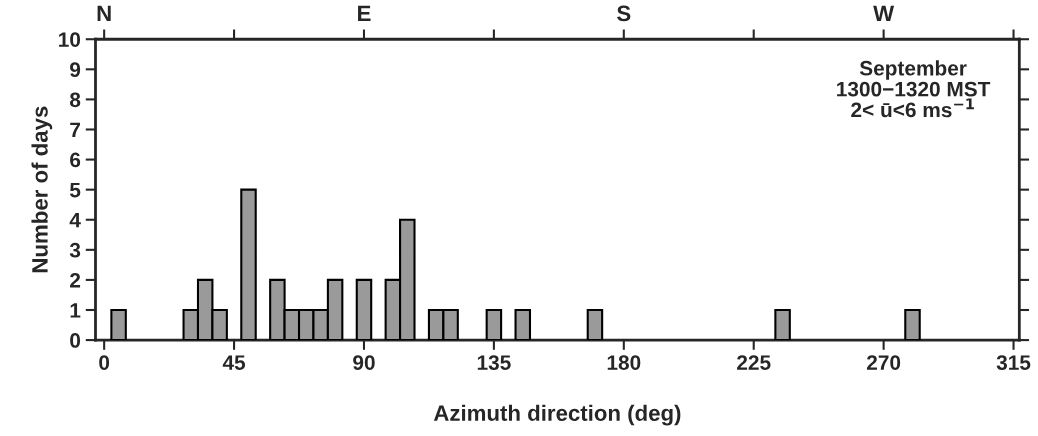  What do you see at coordinates (883, 362) in the screenshot?
I see `x-tick-label: 270` at bounding box center [883, 362].